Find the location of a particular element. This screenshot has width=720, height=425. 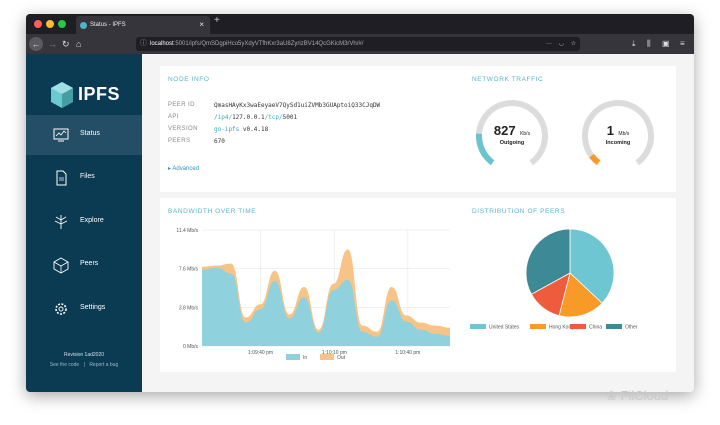

legend-label: Hong Kong is located at coordinates (561, 328).